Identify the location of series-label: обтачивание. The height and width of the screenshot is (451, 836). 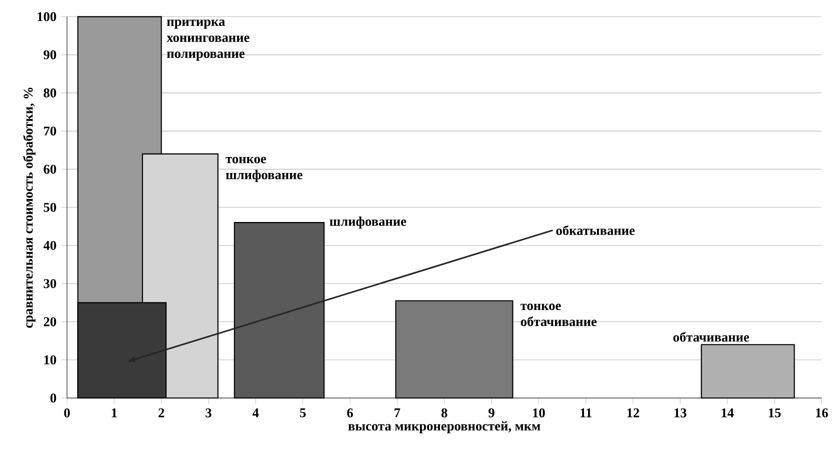
(711, 337).